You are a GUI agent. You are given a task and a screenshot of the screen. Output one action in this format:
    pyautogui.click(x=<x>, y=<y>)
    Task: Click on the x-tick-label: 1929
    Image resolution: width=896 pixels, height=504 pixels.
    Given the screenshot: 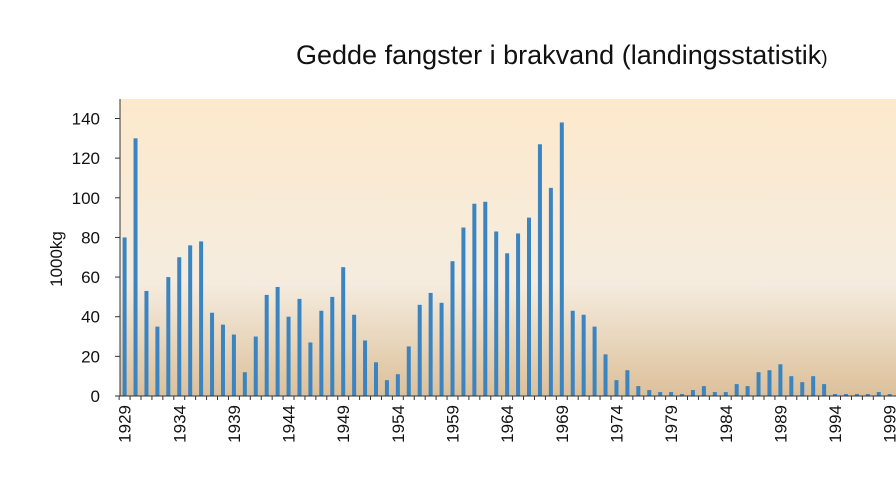 What is the action you would take?
    pyautogui.click(x=125, y=424)
    